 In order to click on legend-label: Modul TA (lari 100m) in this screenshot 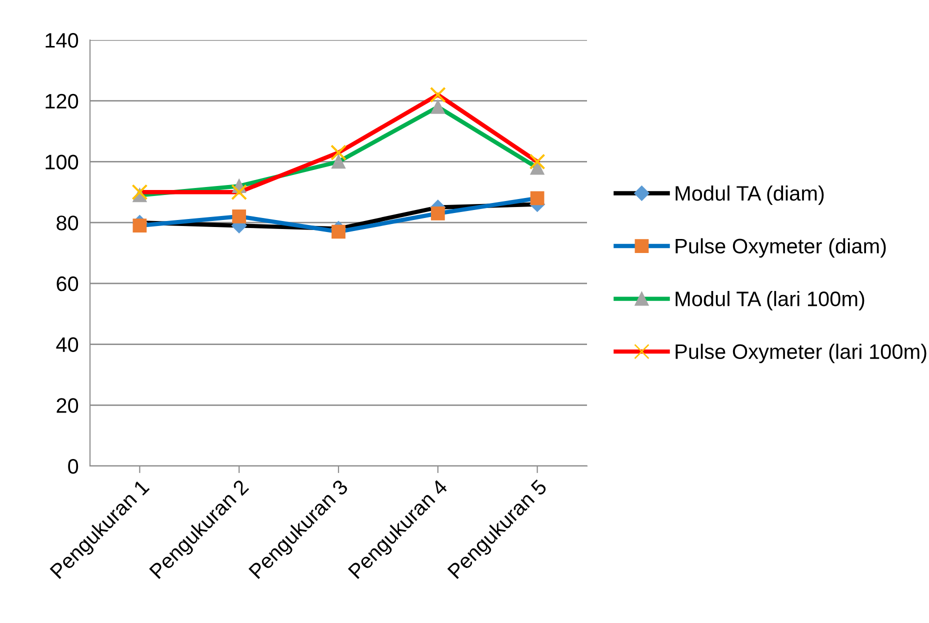, I will do `click(770, 300)`.